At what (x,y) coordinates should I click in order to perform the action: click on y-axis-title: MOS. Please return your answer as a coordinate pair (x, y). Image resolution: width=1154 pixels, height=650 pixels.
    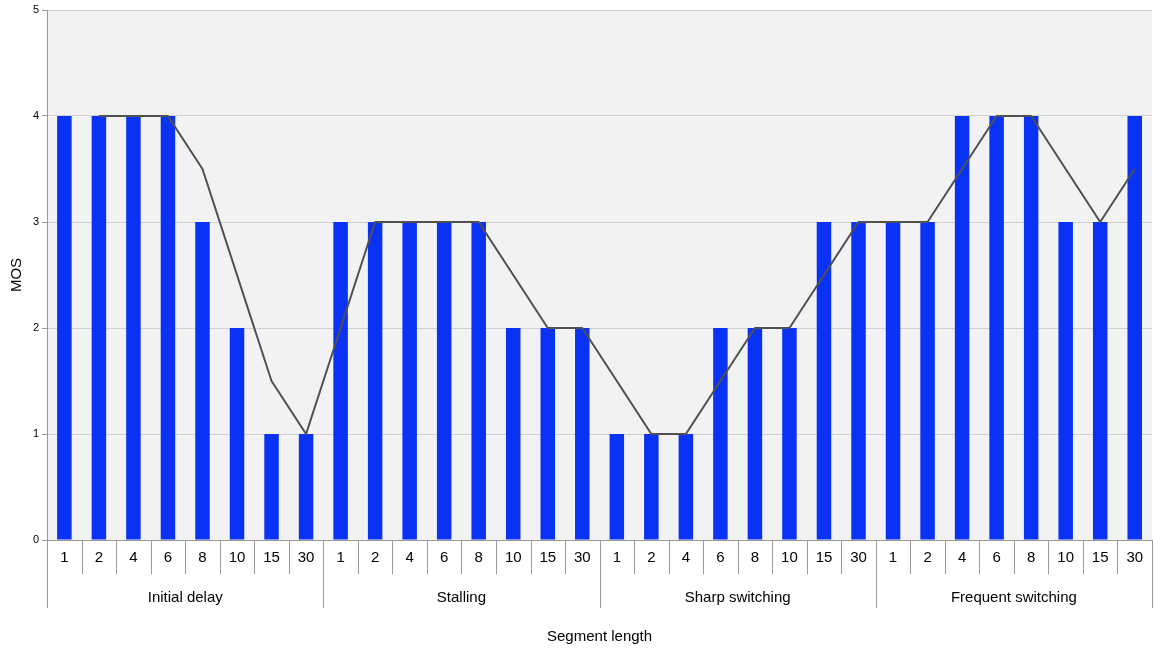
    Looking at the image, I should click on (16, 275).